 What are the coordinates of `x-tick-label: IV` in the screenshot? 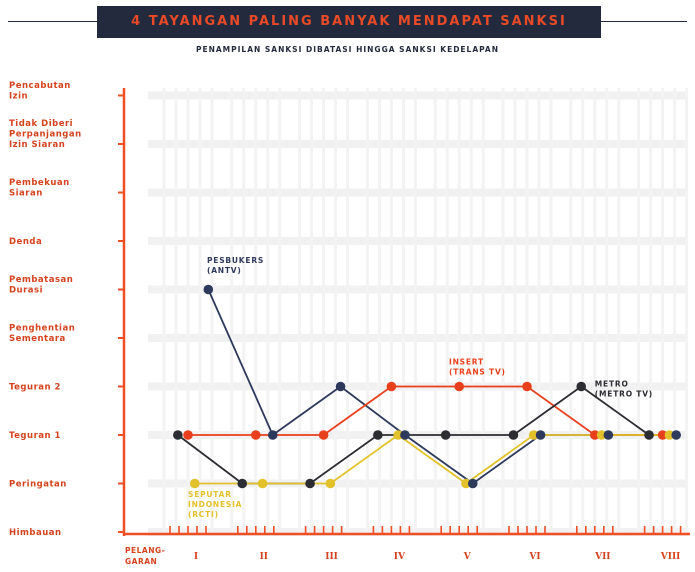 It's located at (400, 557).